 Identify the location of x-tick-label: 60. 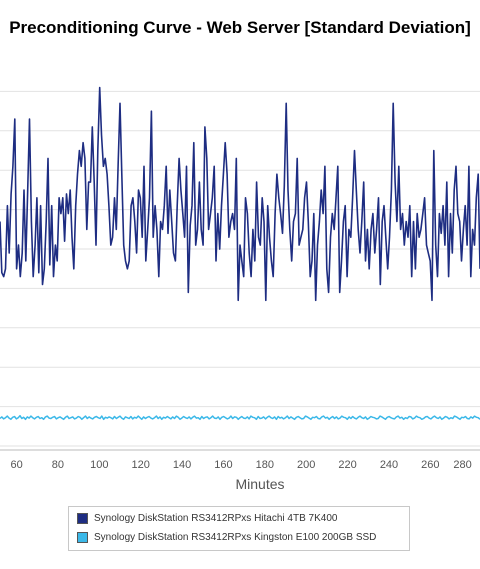
(16, 465).